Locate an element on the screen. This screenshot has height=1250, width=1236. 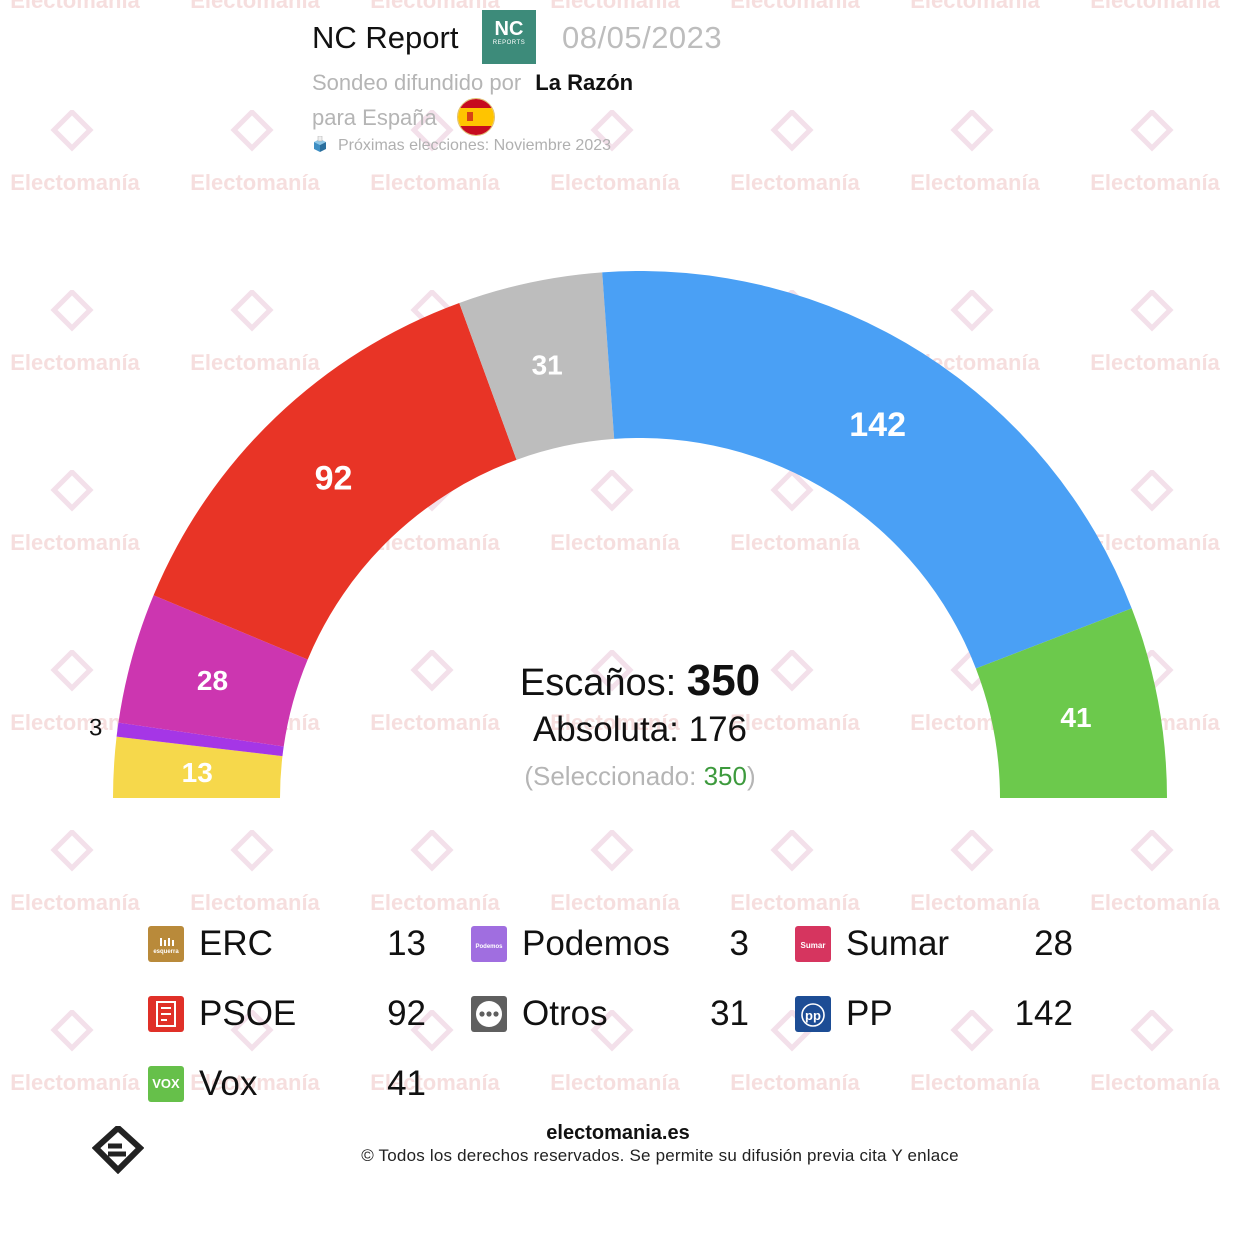
electomania-logo-icon is located at coordinates (118, 1149).